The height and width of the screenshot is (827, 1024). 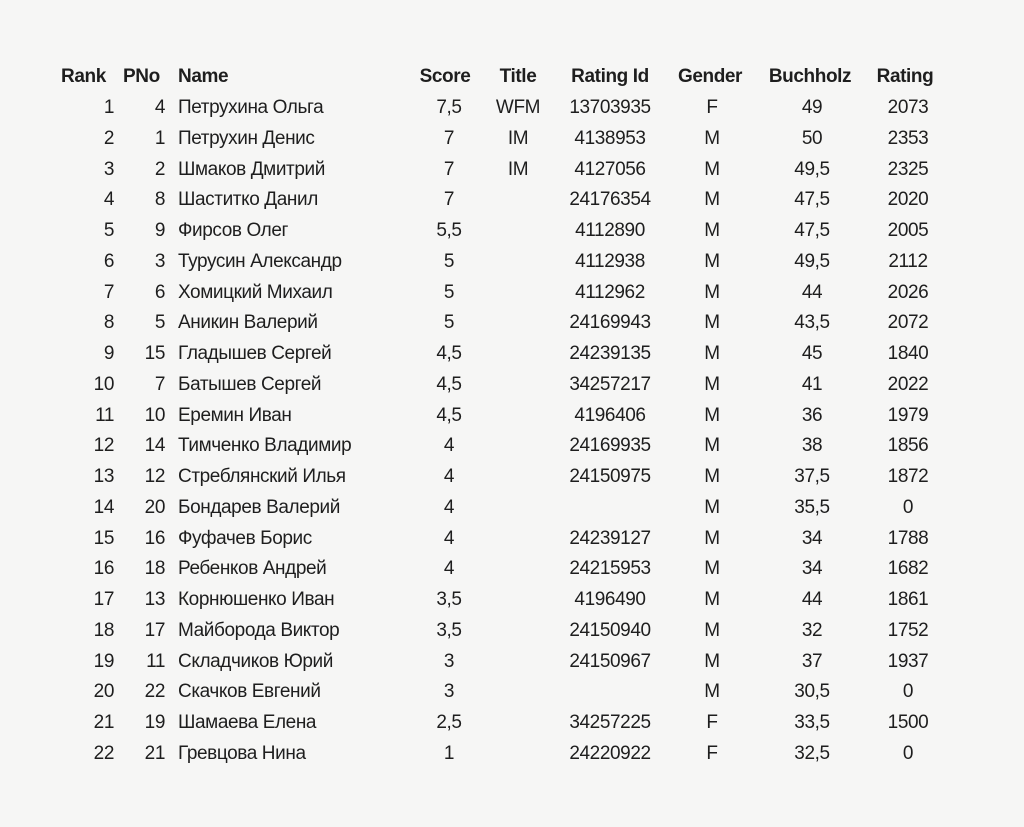 What do you see at coordinates (610, 722) in the screenshot?
I see `cell-rating-id: 34257225` at bounding box center [610, 722].